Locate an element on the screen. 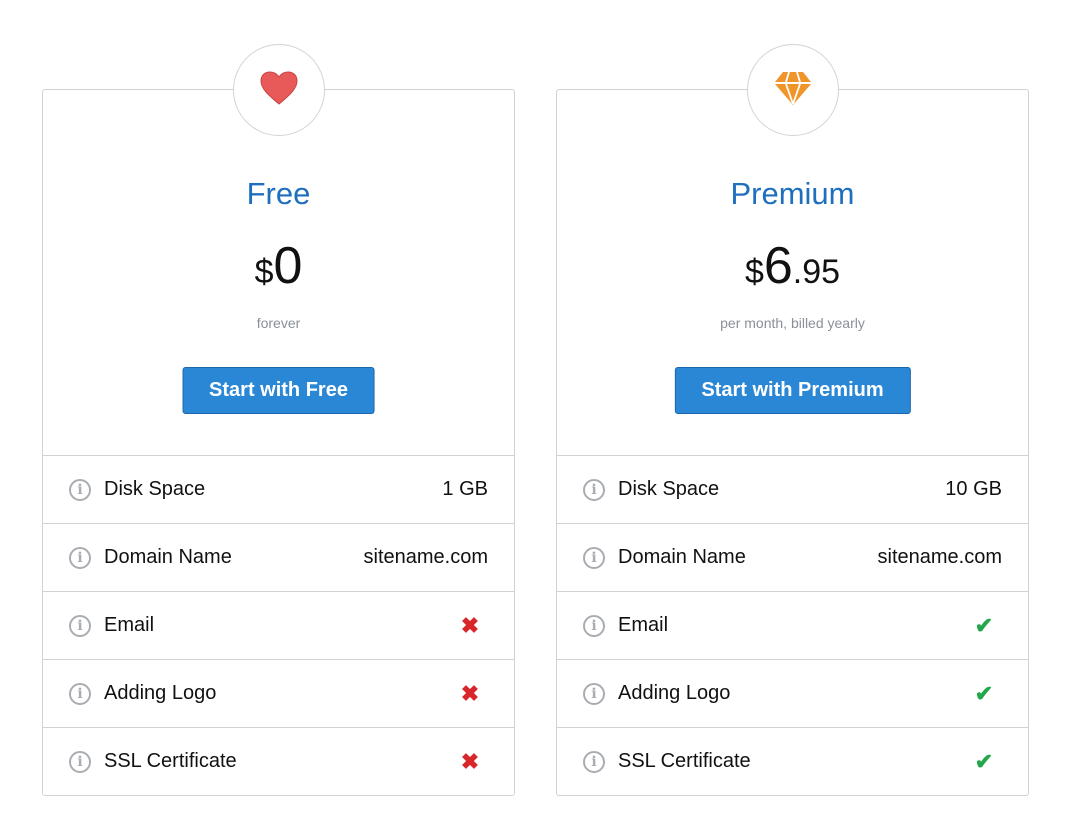 The width and height of the screenshot is (1070, 837). price-cents: .95 is located at coordinates (816, 272).